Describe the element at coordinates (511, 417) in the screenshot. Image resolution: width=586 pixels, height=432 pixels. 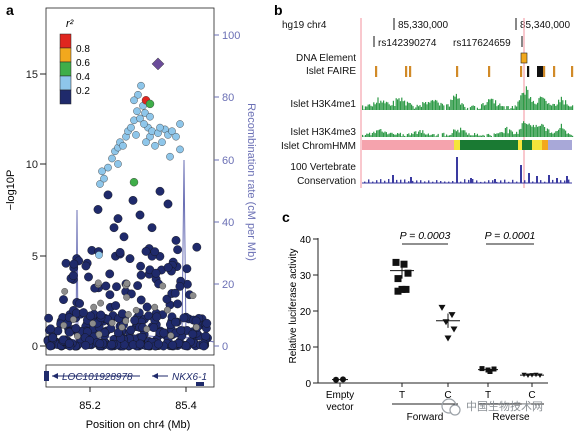
I see `group-reverse: Reverse` at that location.